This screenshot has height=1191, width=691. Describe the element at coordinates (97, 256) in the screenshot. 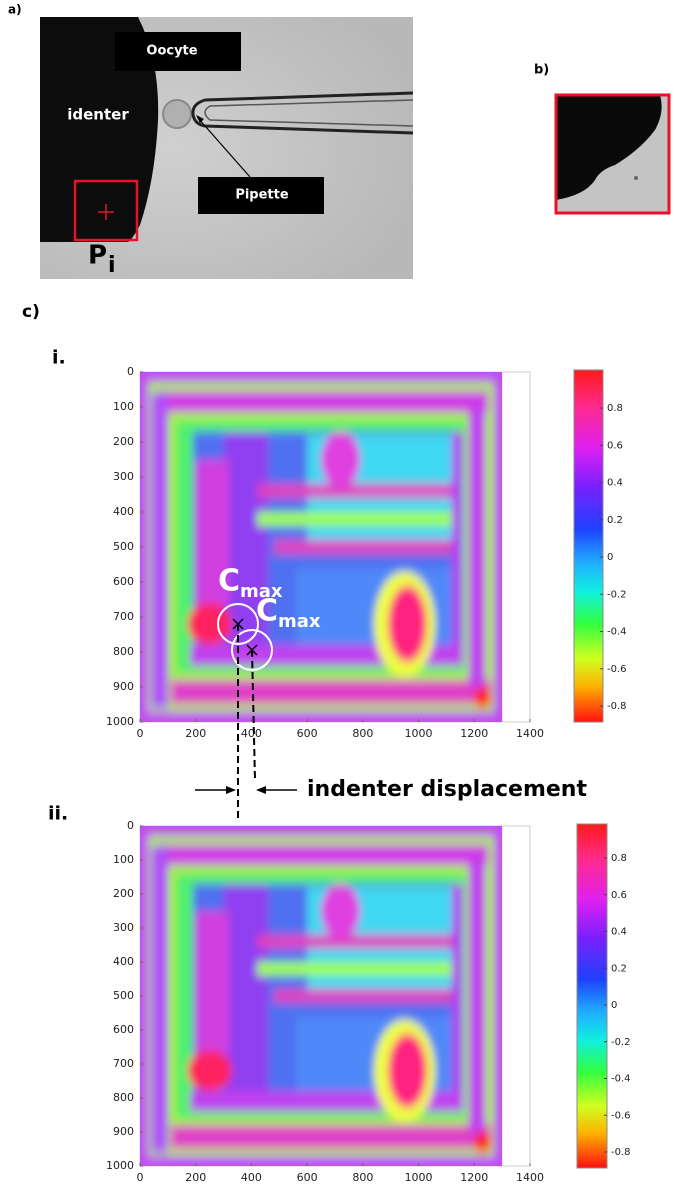

I see `p-label: P` at that location.